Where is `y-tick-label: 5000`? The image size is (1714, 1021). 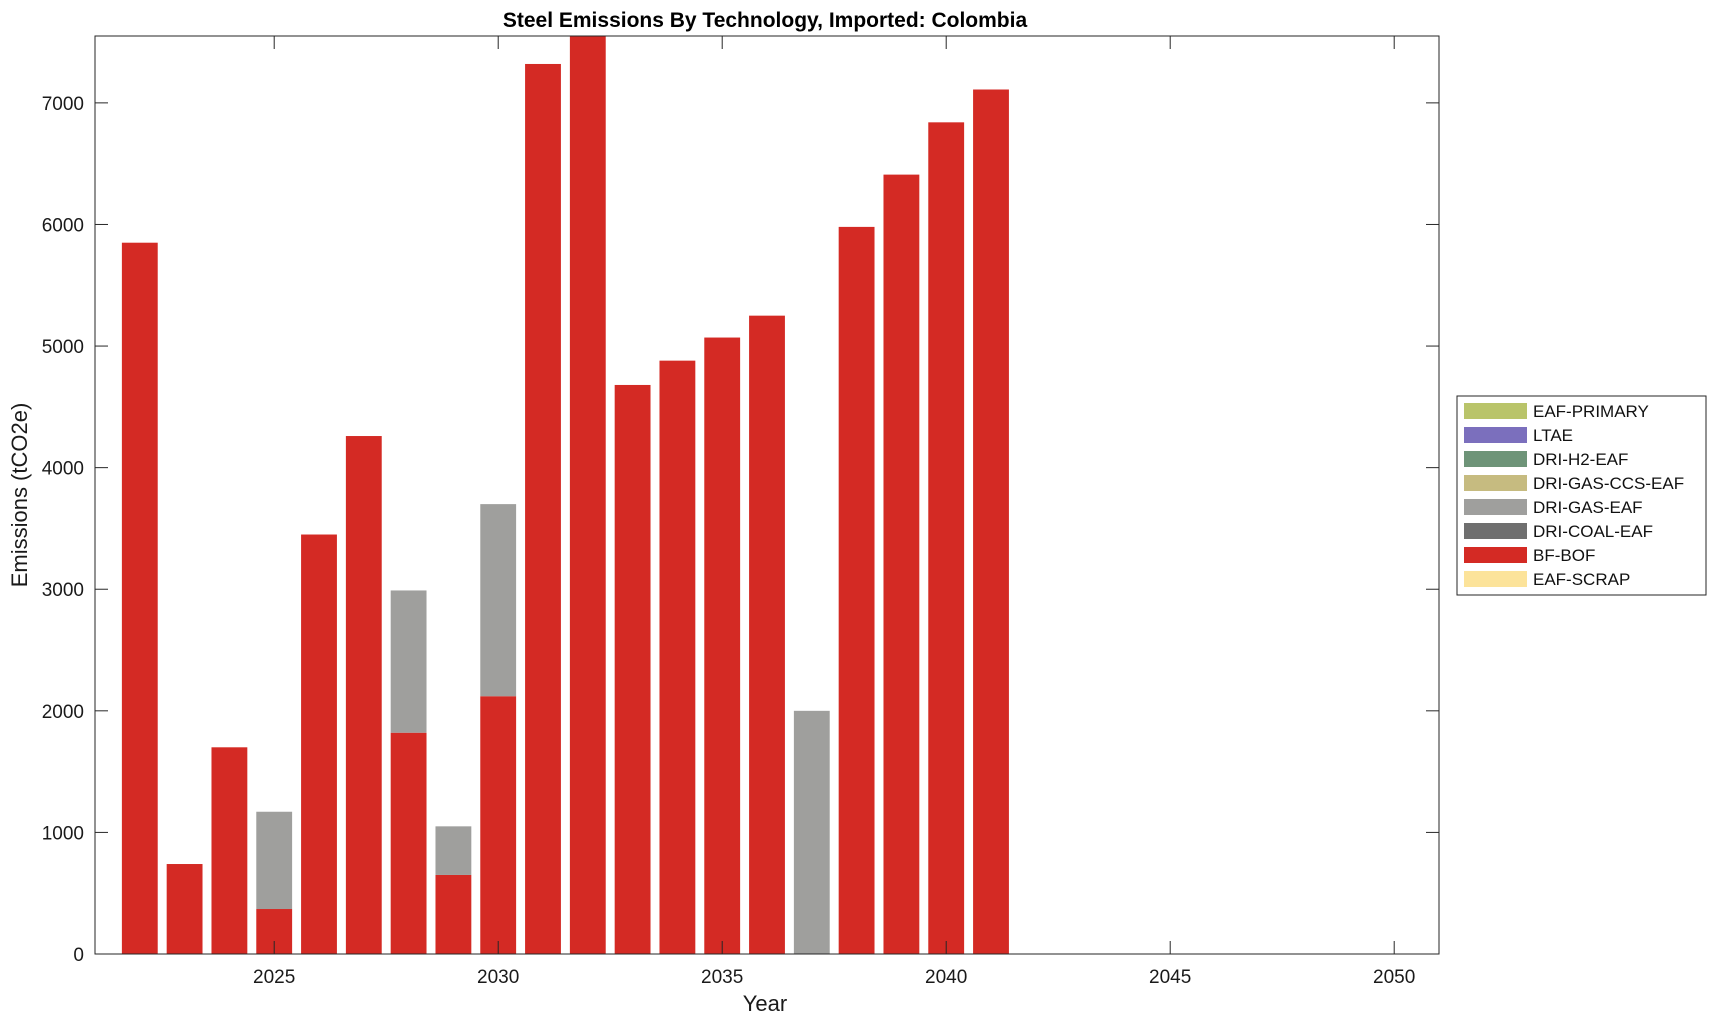
y-tick-label: 5000 is located at coordinates (63, 347).